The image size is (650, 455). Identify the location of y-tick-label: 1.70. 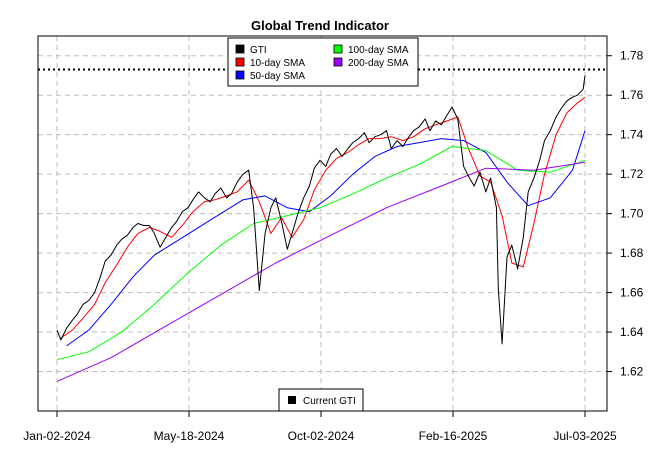
(632, 214).